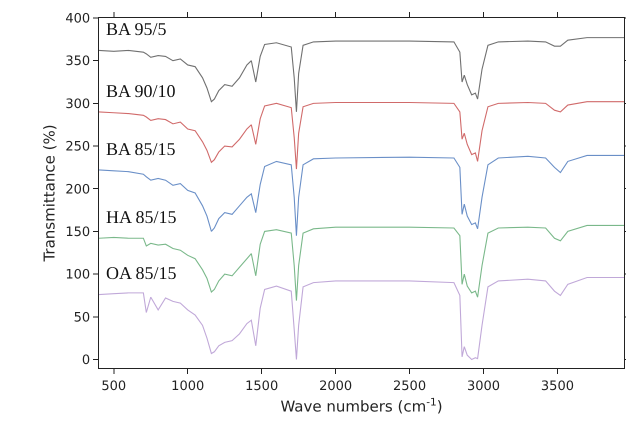  What do you see at coordinates (483, 386) in the screenshot?
I see `x-tick-label: 3000` at bounding box center [483, 386].